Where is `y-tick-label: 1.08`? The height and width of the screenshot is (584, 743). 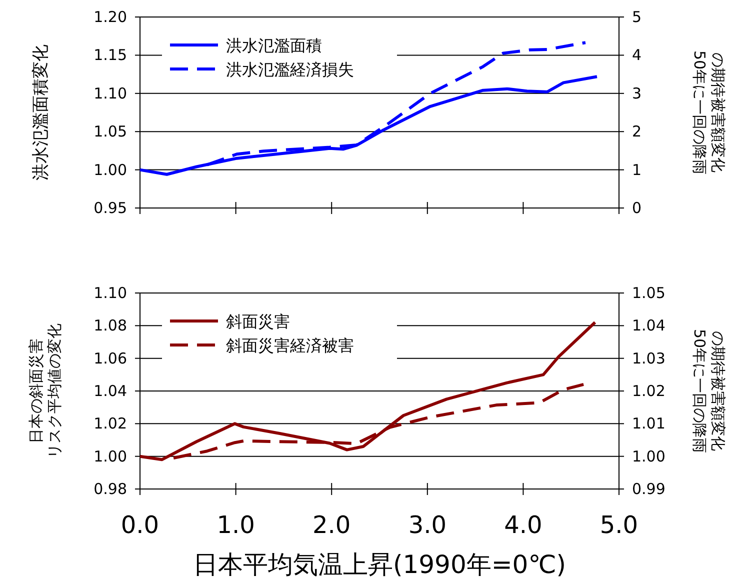 y-tick-label: 1.08 is located at coordinates (110, 325).